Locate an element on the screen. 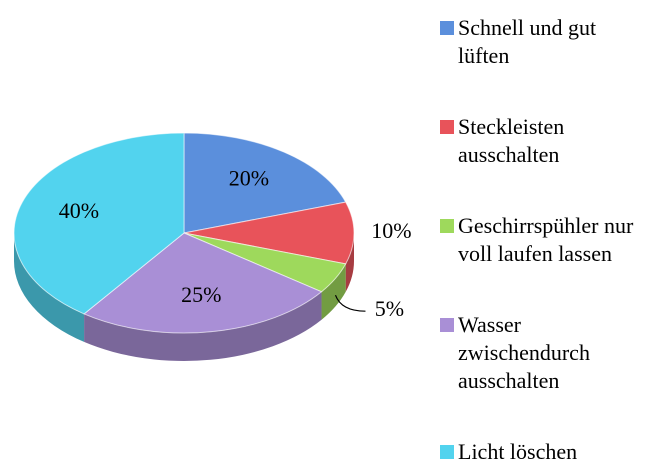  data-label: 20% is located at coordinates (249, 177).